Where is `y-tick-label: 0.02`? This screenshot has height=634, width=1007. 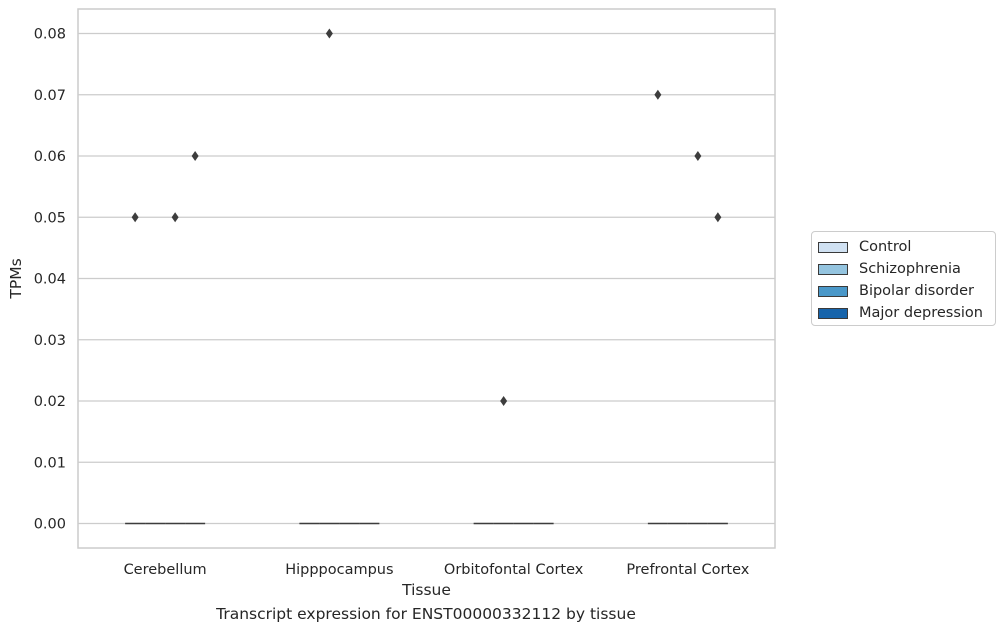 y-tick-label: 0.02 is located at coordinates (50, 402).